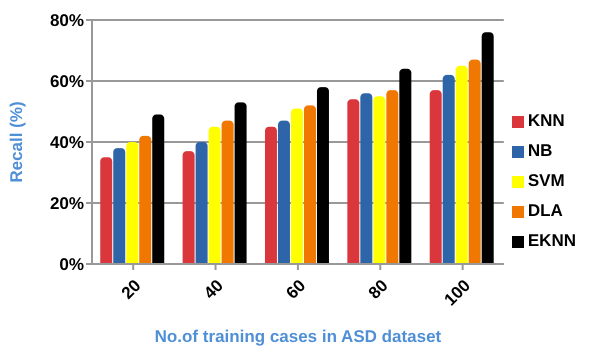 The image size is (598, 362). What do you see at coordinates (378, 289) in the screenshot?
I see `x-tick-label: 80` at bounding box center [378, 289].